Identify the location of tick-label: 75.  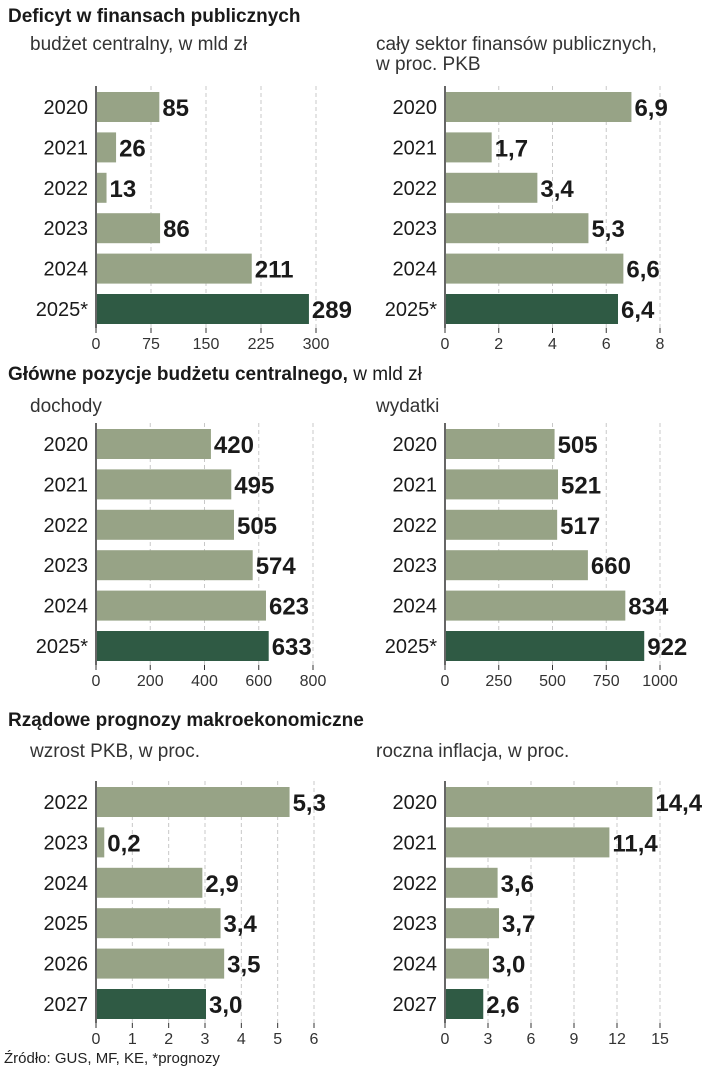
(151, 344).